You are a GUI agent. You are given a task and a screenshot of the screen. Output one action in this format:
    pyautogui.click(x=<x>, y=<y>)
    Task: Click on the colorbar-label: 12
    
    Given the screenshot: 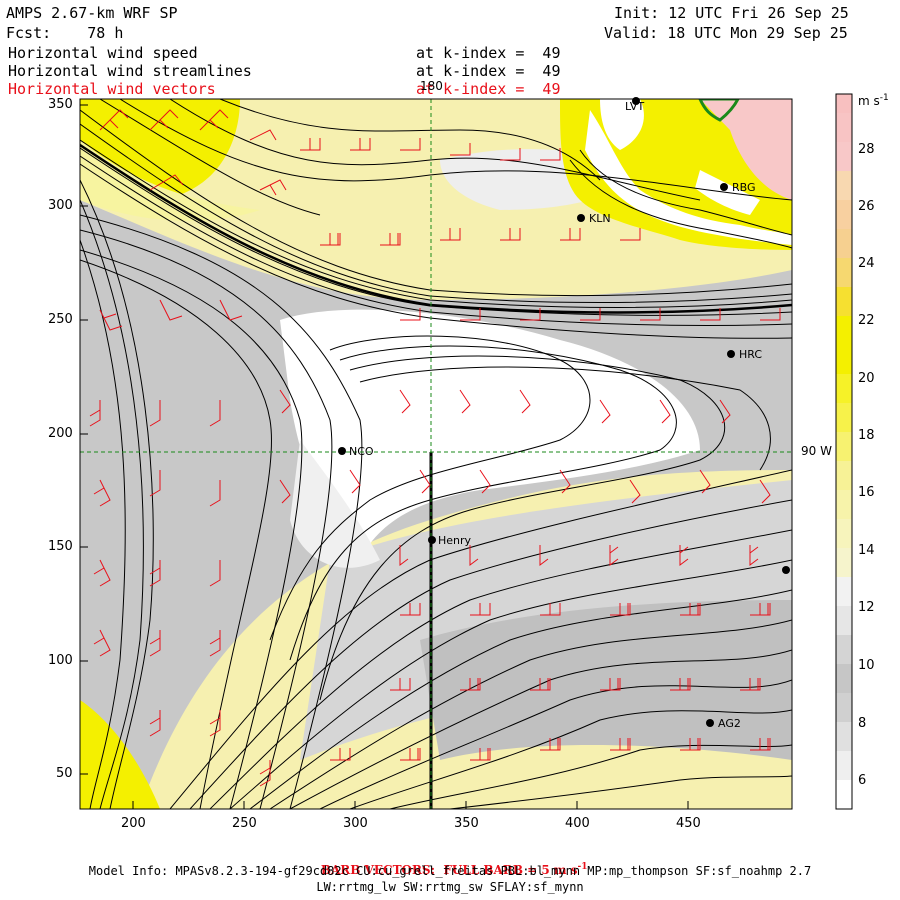 What is the action you would take?
    pyautogui.click(x=866, y=607)
    